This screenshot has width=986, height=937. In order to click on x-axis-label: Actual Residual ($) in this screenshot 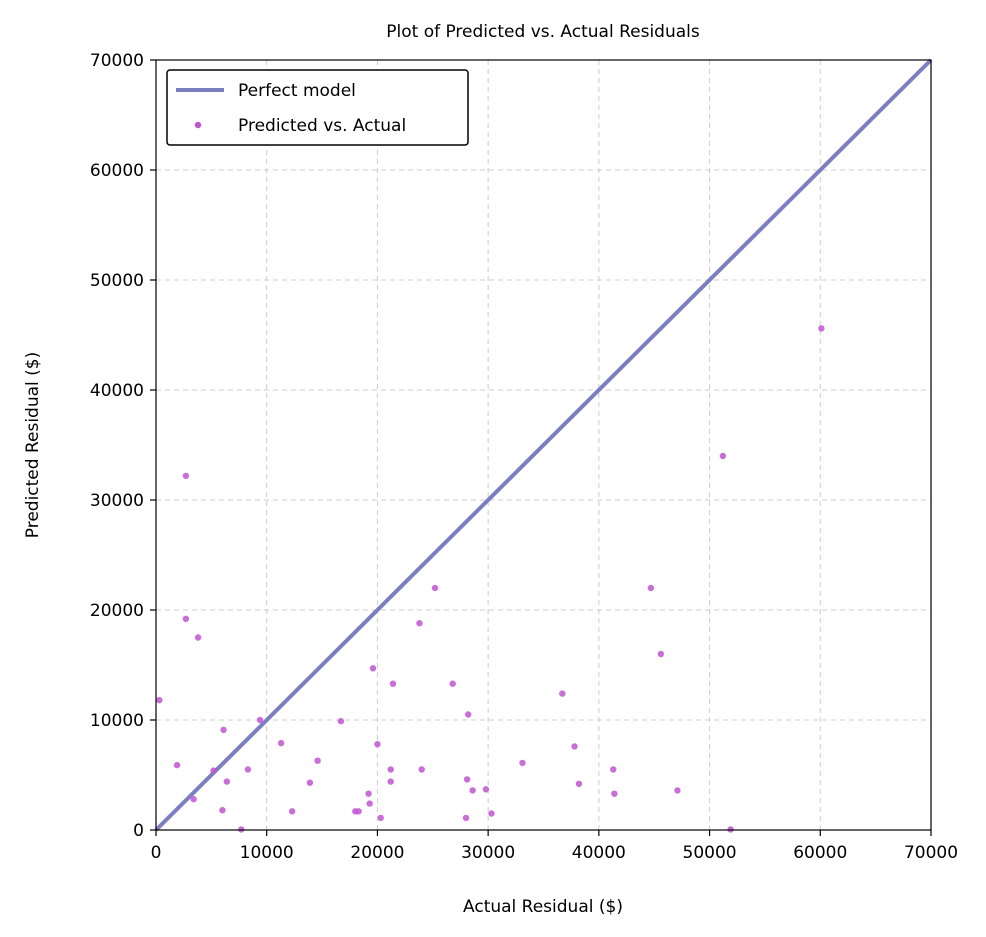, I will do `click(543, 907)`.